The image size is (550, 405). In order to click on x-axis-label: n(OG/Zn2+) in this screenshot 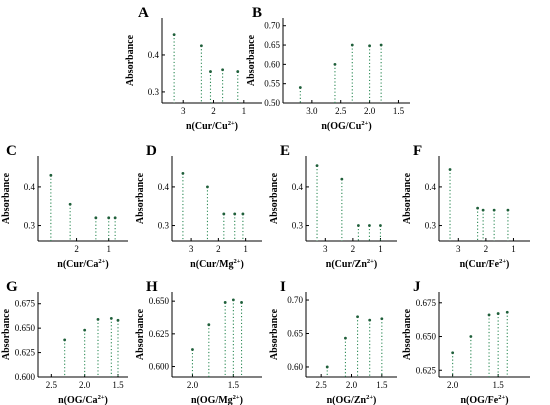, I will do `click(352, 399)`.